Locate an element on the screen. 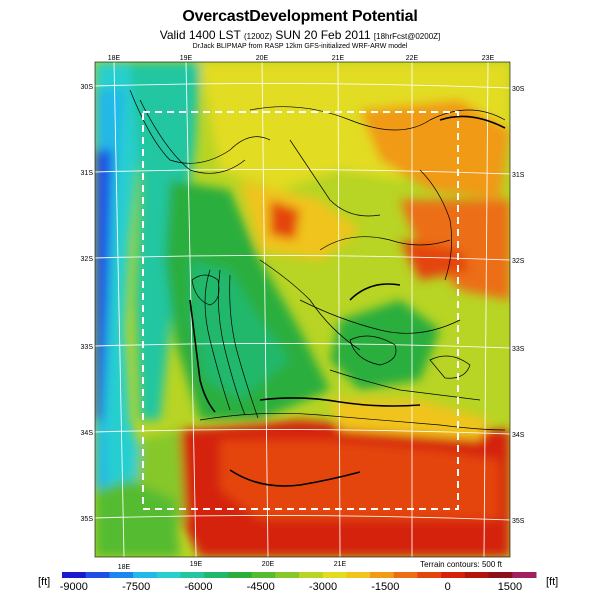 The image size is (600, 600). colorbar-tick-label: 1500 is located at coordinates (510, 587).